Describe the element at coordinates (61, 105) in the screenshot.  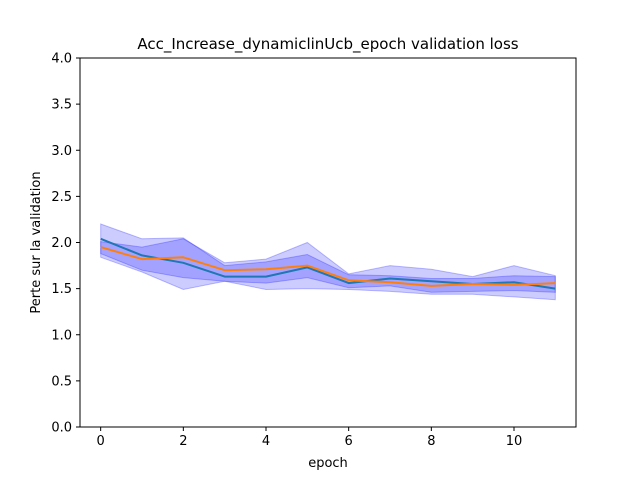
I see `y-tick-label: 3.5` at that location.